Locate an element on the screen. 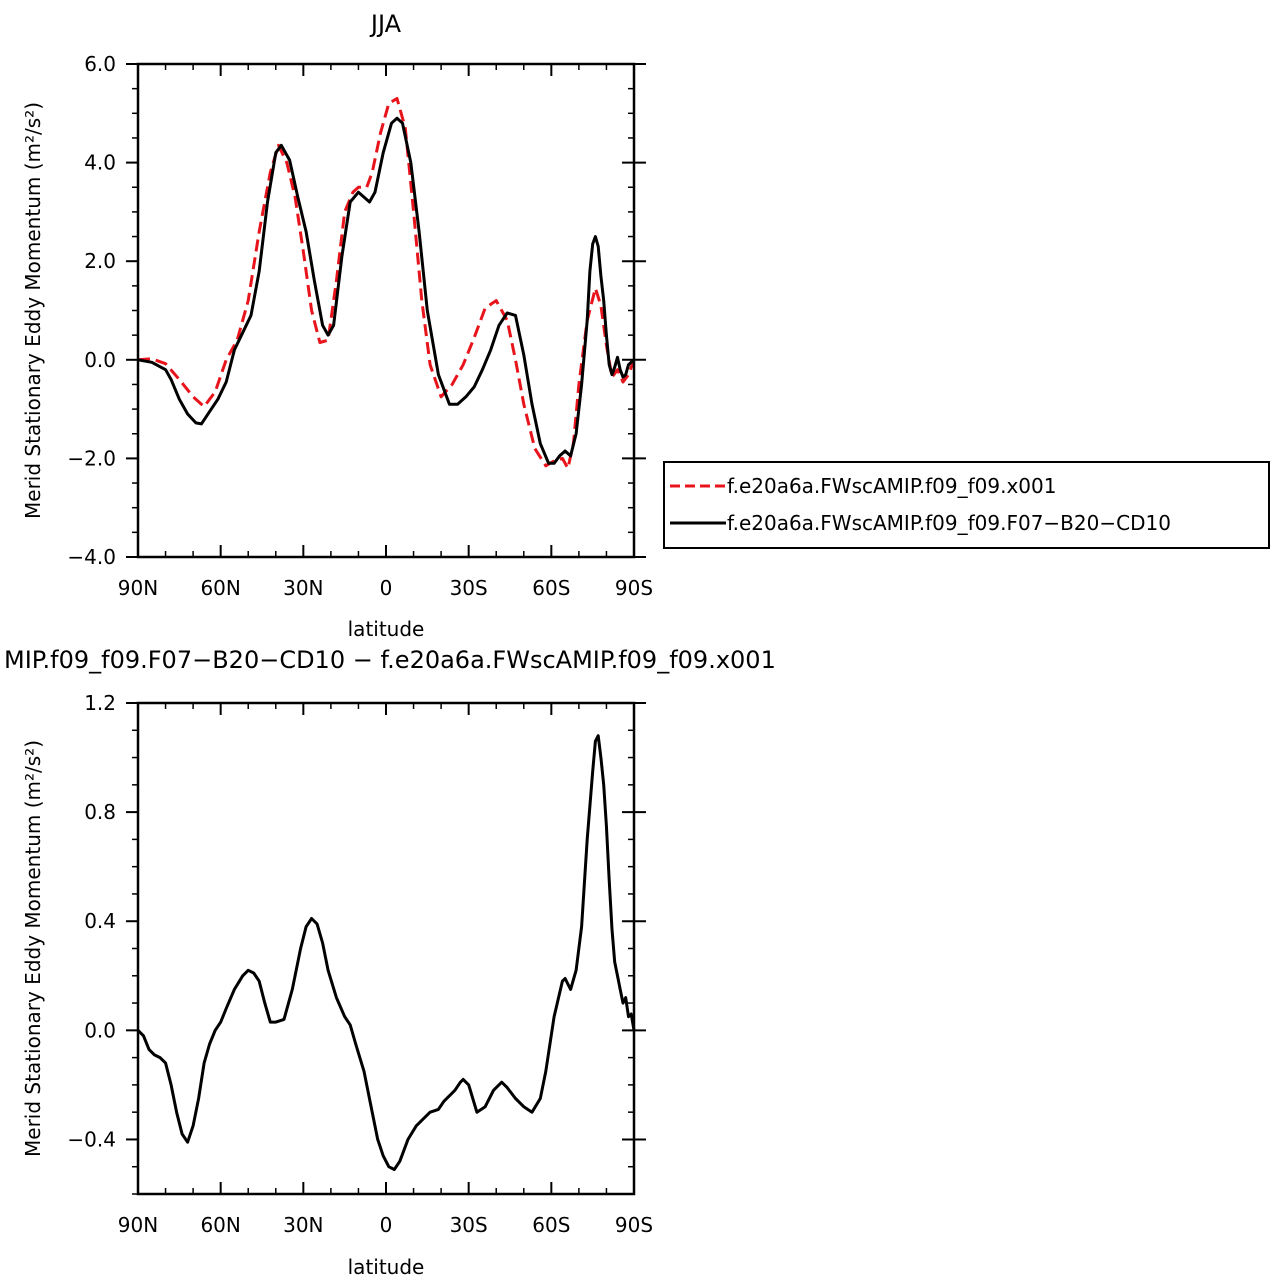 Image resolution: width=1288 pixels, height=1285 pixels. top-panel-y-axis-title: Merid Stationary Eddy Momentum (m²/s²) is located at coordinates (33, 310).